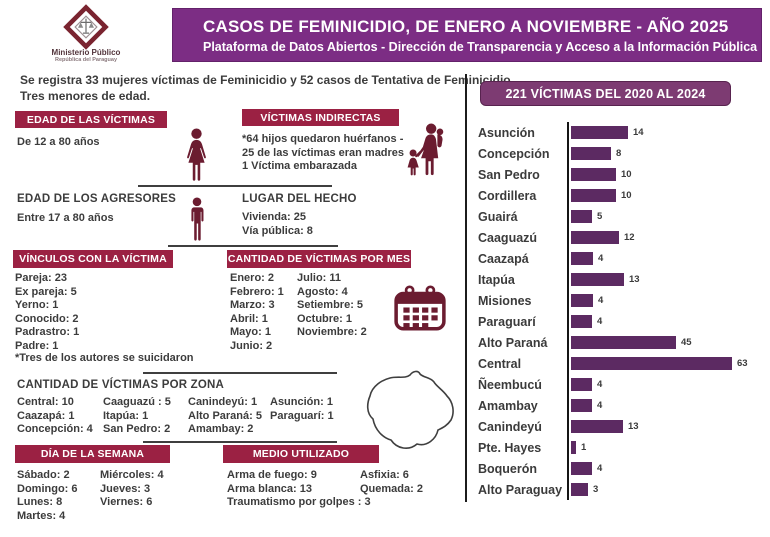 The height and width of the screenshot is (537, 770). I want to click on chart-category-label: Ñeembucú, so click(510, 384).